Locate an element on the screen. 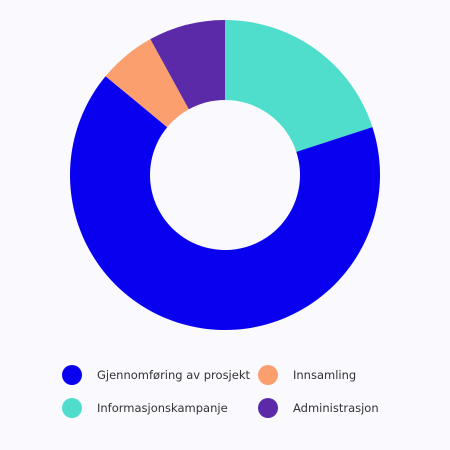 The height and width of the screenshot is (450, 450). donut-slice-informasjonskampanje is located at coordinates (299, 86).